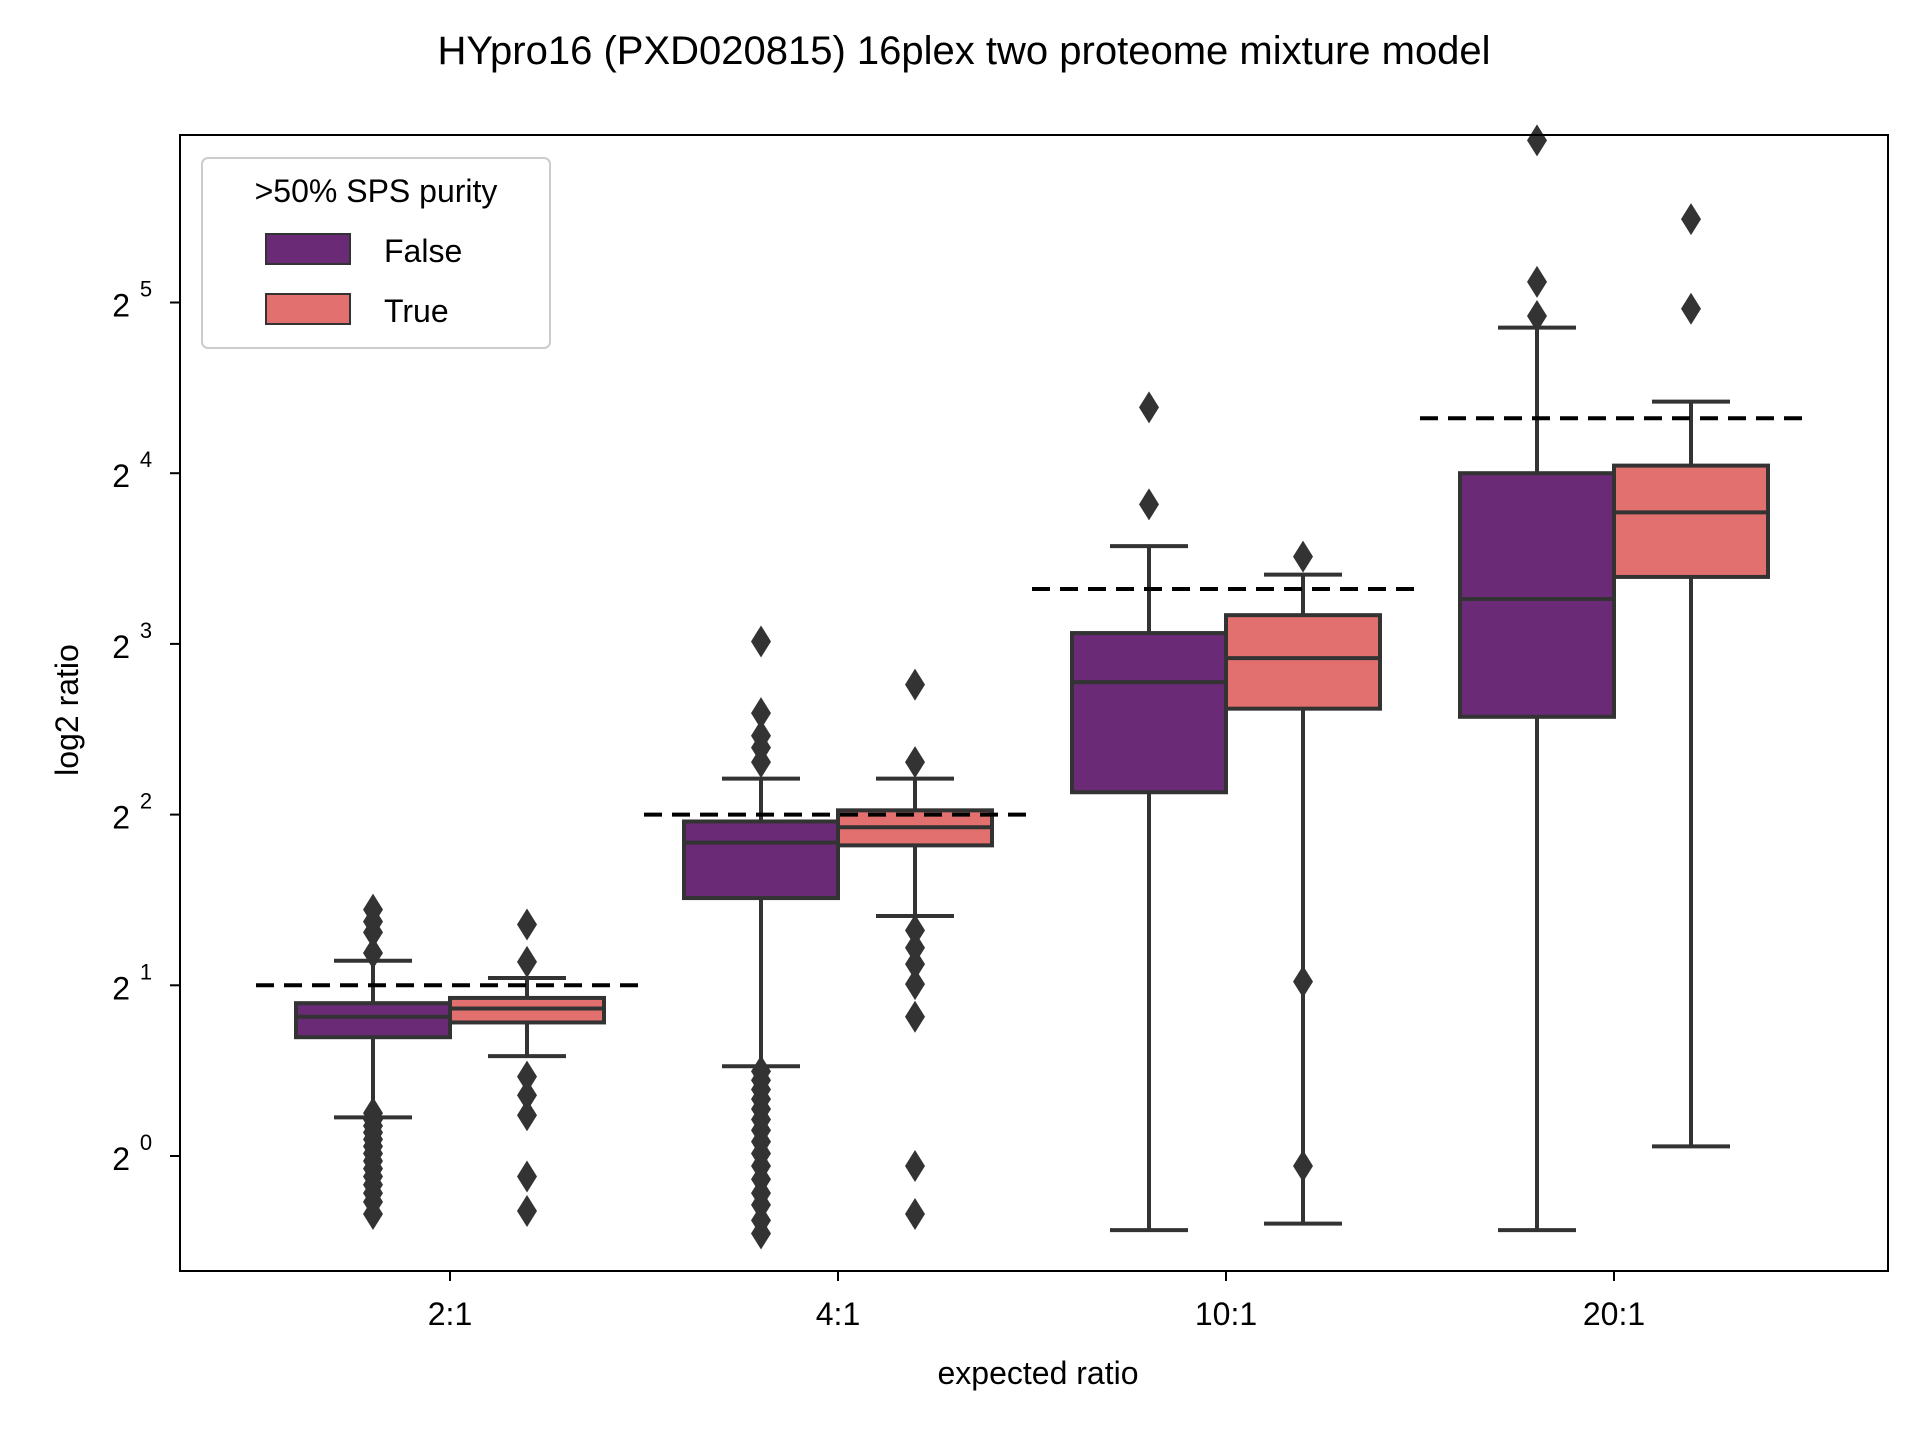 The width and height of the screenshot is (1920, 1440). I want to click on y-tick-exponent: 3, so click(146, 630).